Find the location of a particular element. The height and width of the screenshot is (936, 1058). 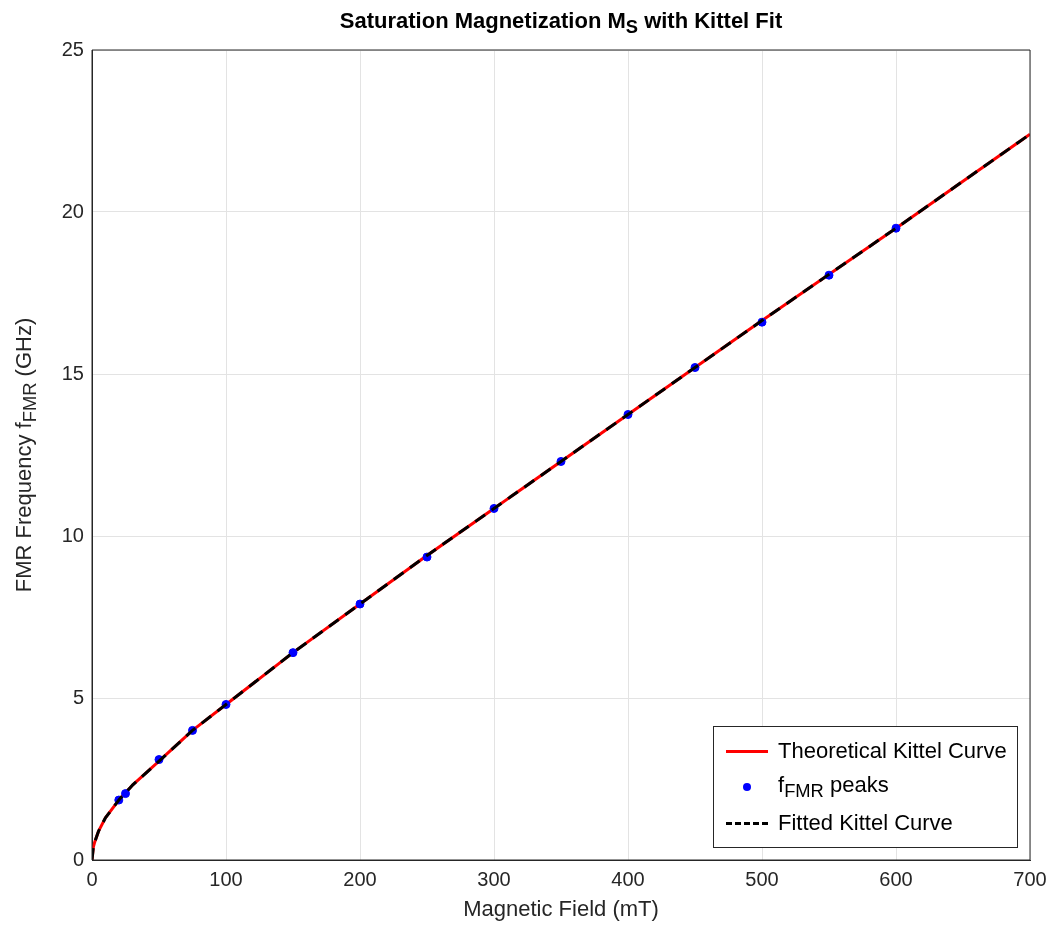

x-tick-label: 300 is located at coordinates (494, 878).